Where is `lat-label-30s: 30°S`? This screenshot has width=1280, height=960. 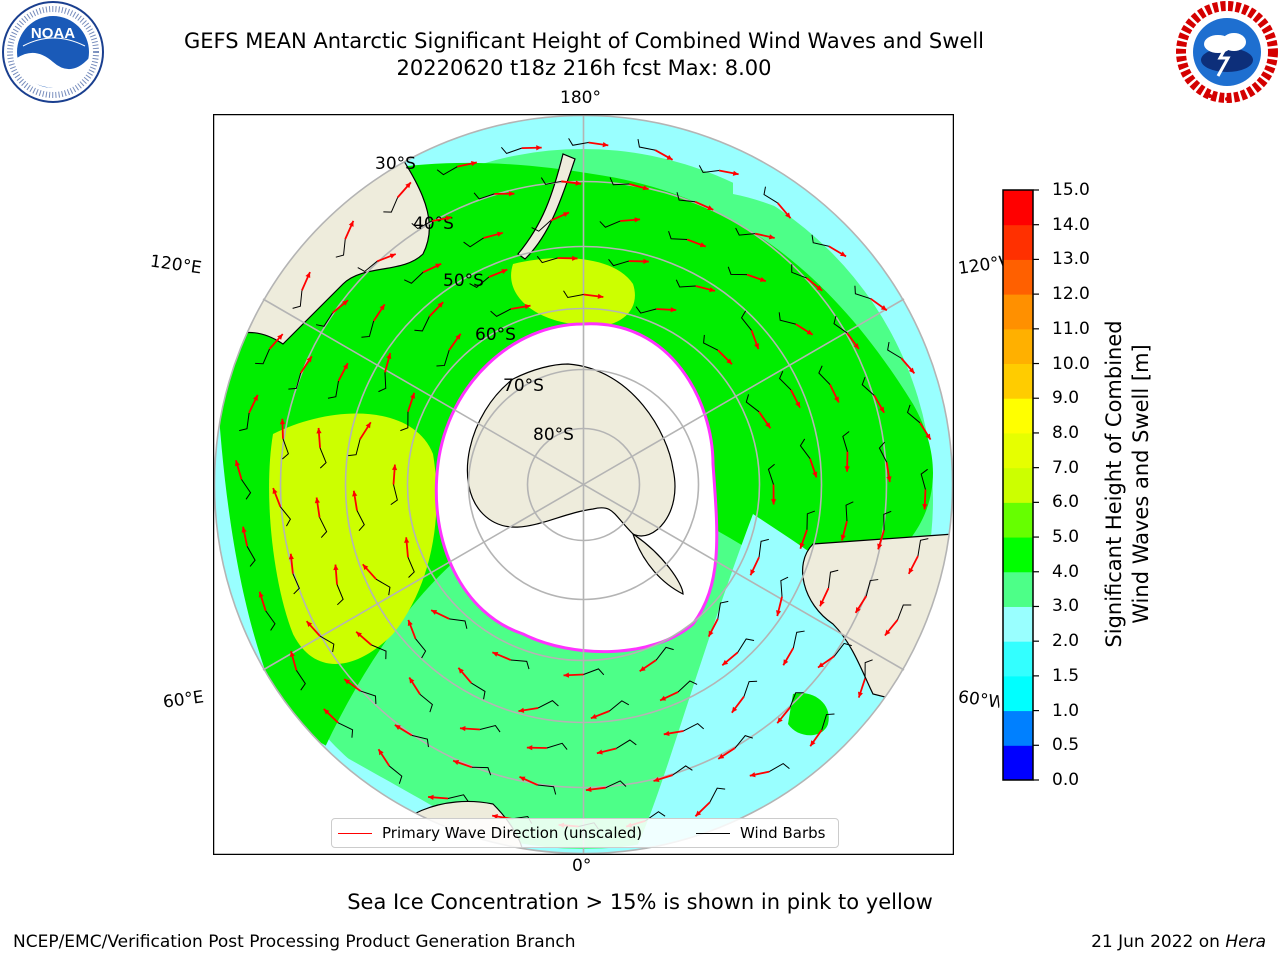
lat-label-30s: 30°S is located at coordinates (395, 164).